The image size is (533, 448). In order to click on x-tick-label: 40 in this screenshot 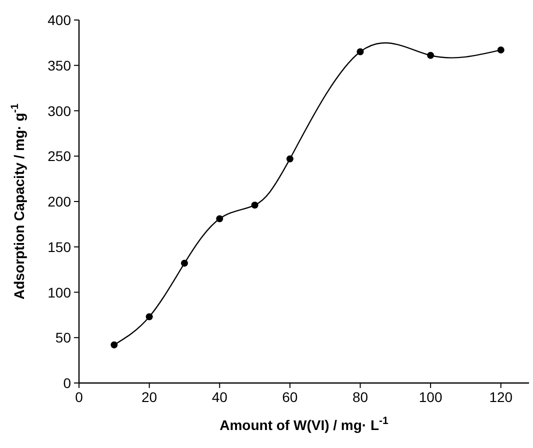, I will do `click(220, 397)`.